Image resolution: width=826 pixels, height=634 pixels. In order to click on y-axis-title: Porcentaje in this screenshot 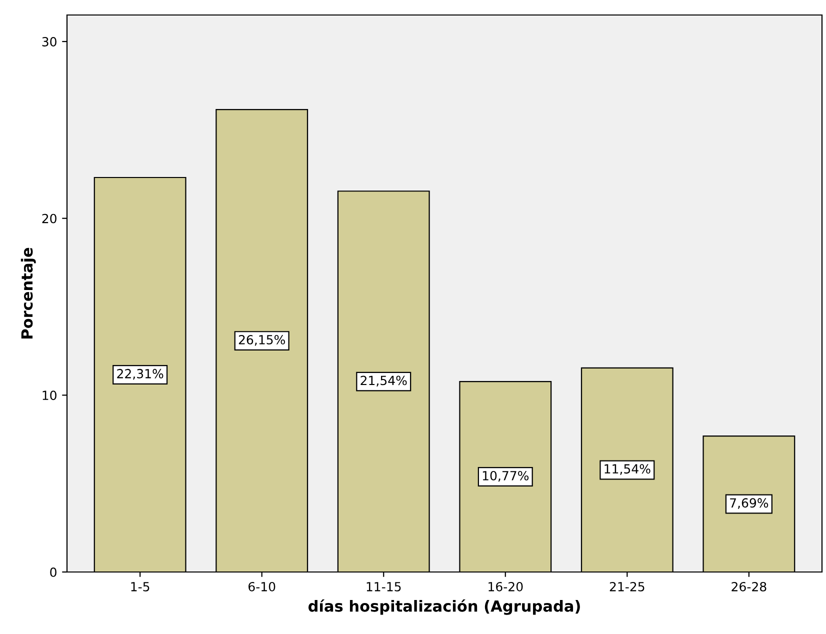, I will do `click(28, 293)`.